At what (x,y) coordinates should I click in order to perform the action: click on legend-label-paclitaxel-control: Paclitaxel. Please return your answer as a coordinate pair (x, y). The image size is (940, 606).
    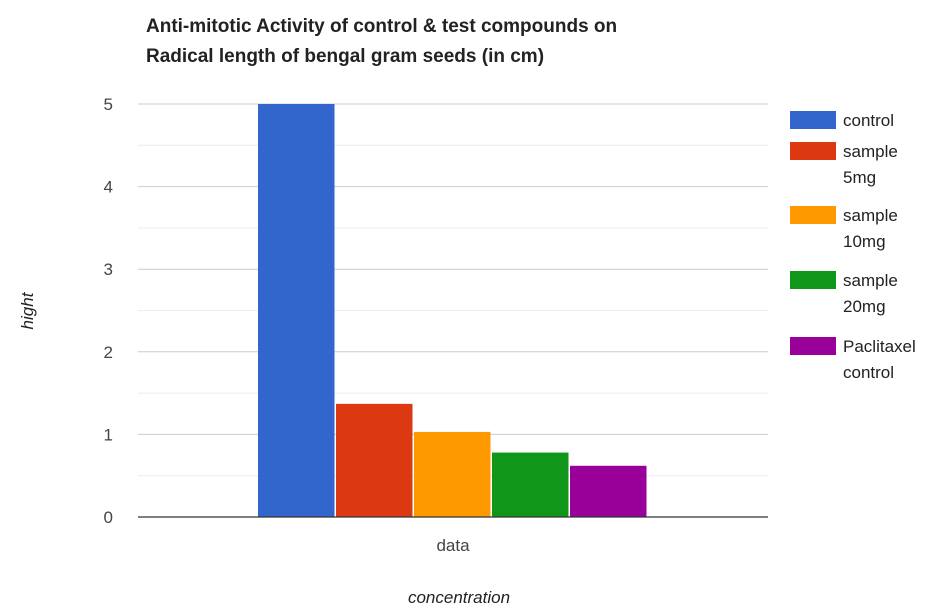
    Looking at the image, I should click on (879, 346).